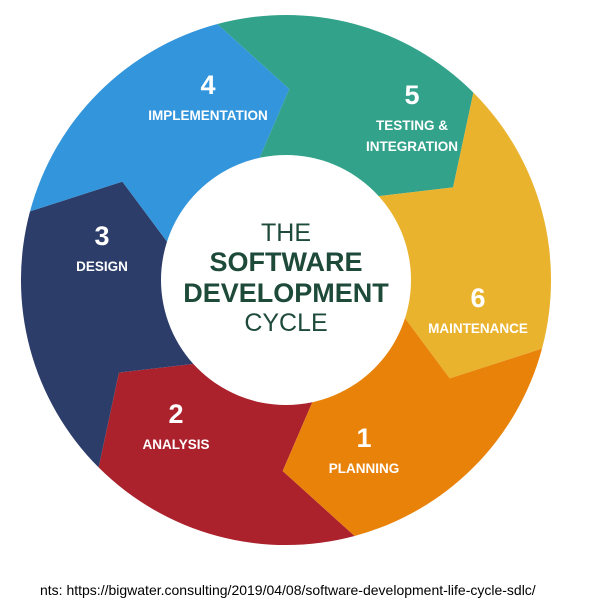 This screenshot has width=594, height=615. Describe the element at coordinates (101, 236) in the screenshot. I see `segment-3-number: 3` at that location.